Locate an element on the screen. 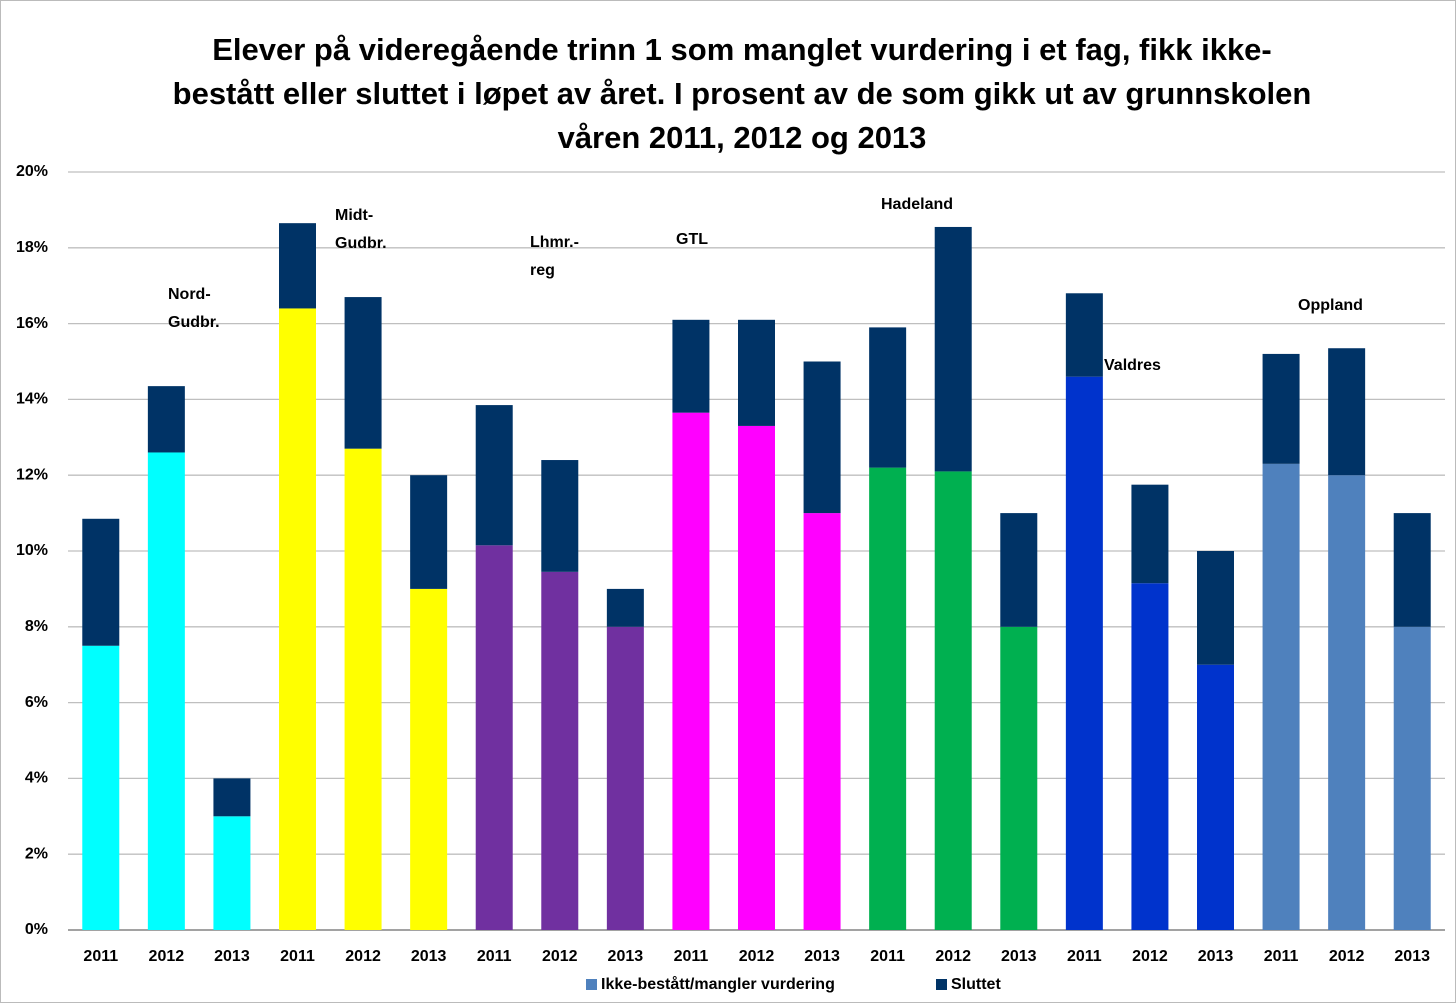 The image size is (1456, 1003). group-label: Lhmr.- is located at coordinates (554, 242).